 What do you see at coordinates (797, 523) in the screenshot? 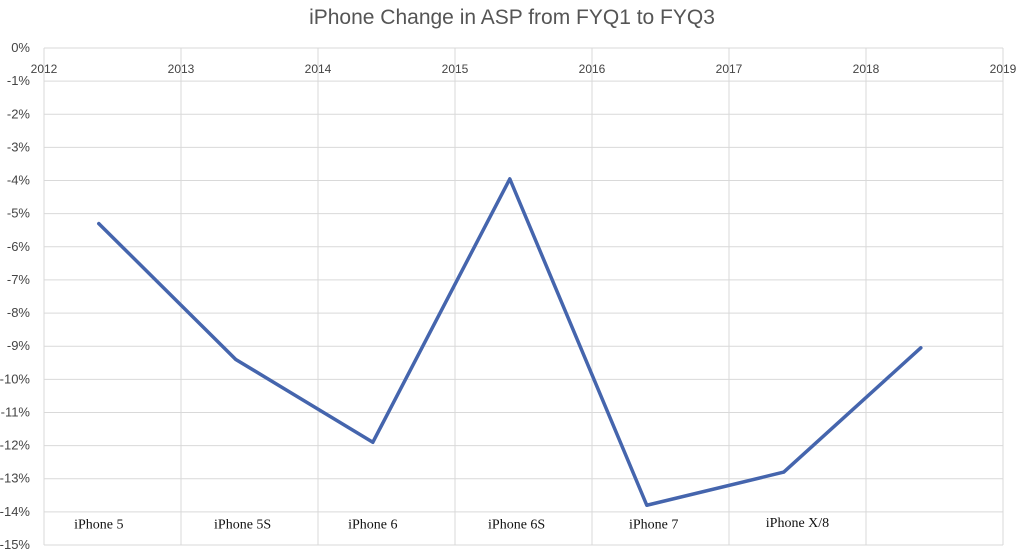
I see `annotation-label: iPhone X/8` at bounding box center [797, 523].